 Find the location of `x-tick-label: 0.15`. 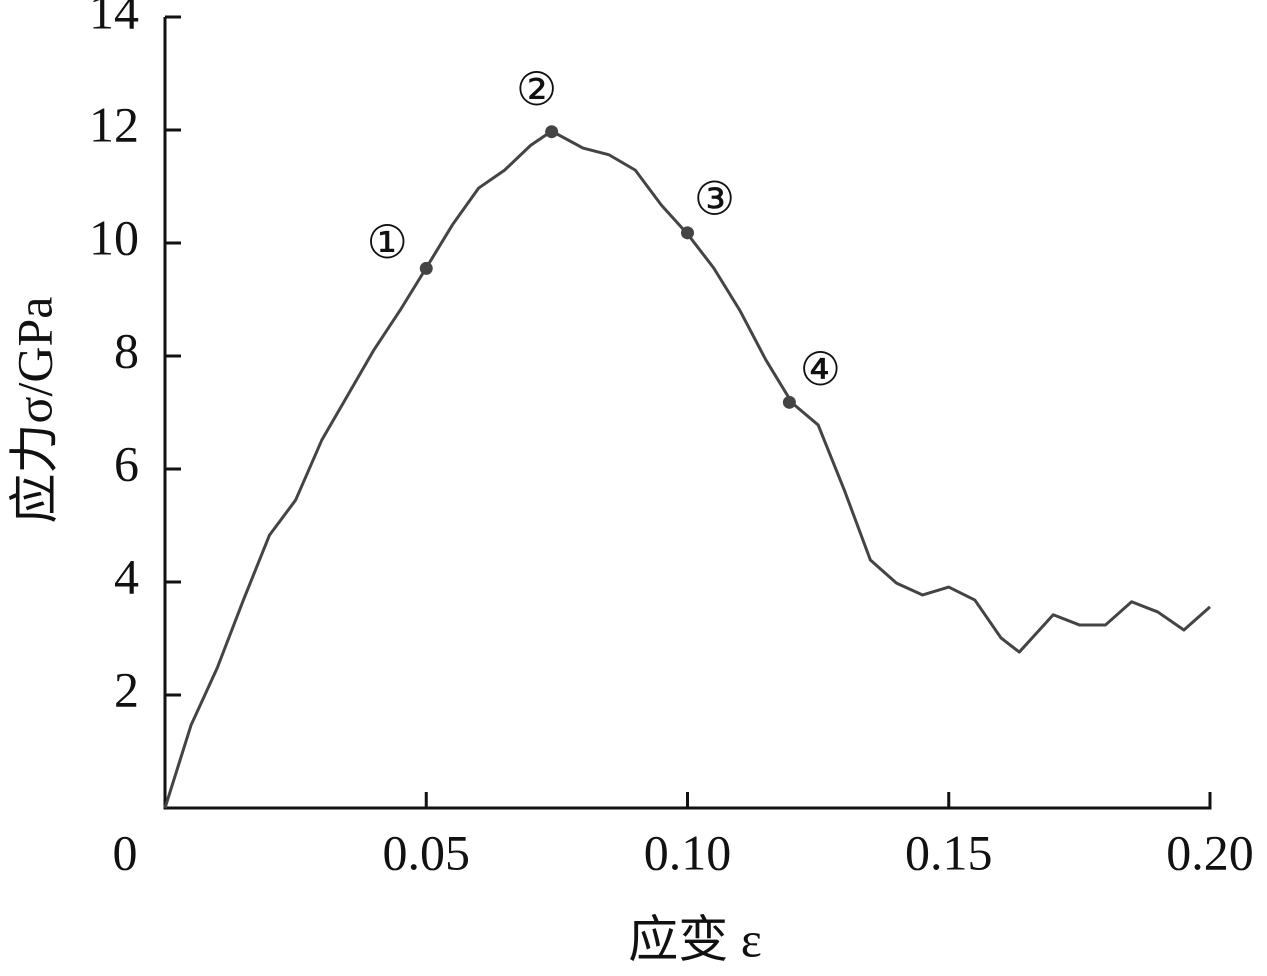

x-tick-label: 0.15 is located at coordinates (949, 852).